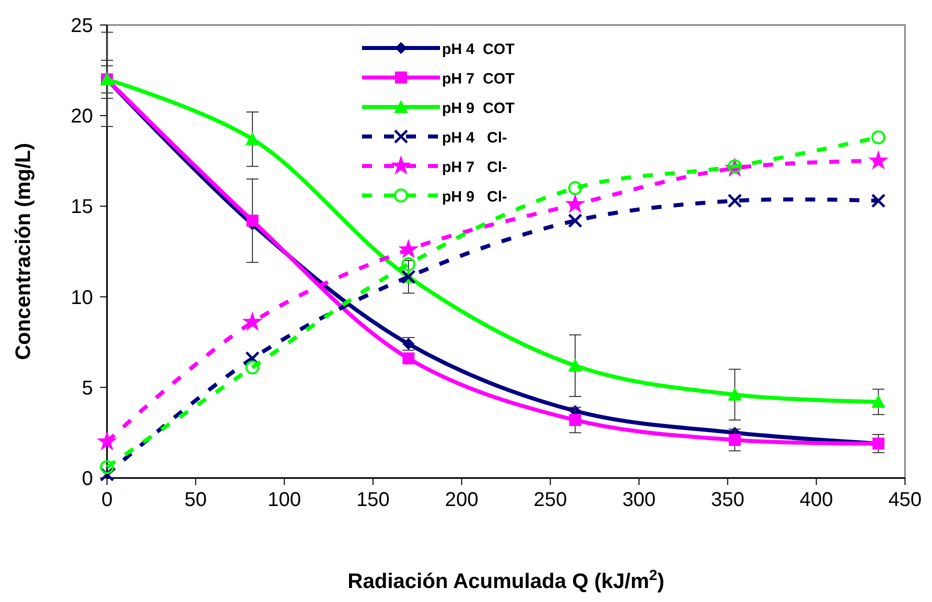  What do you see at coordinates (478, 49) in the screenshot?
I see `legend-label: pH 4 COT` at bounding box center [478, 49].